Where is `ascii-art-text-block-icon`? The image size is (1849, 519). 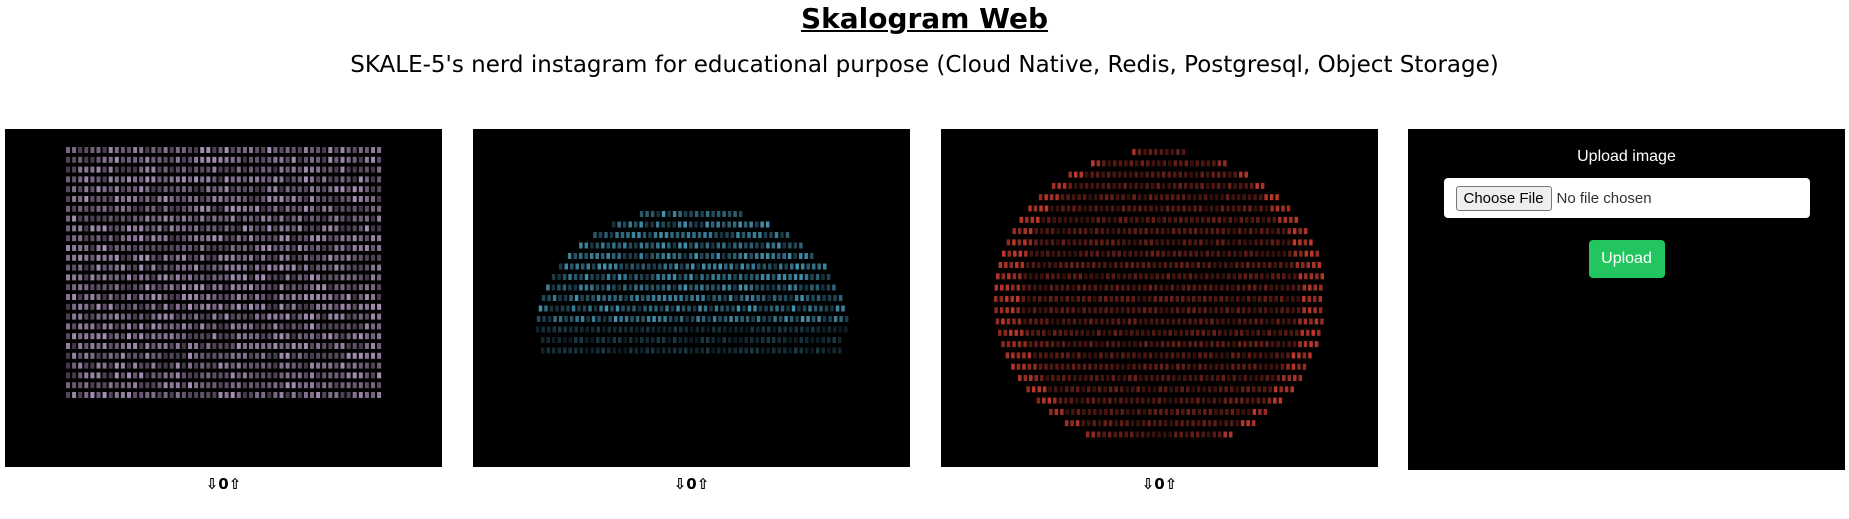
ascii-art-text-block-icon is located at coordinates (224, 272).